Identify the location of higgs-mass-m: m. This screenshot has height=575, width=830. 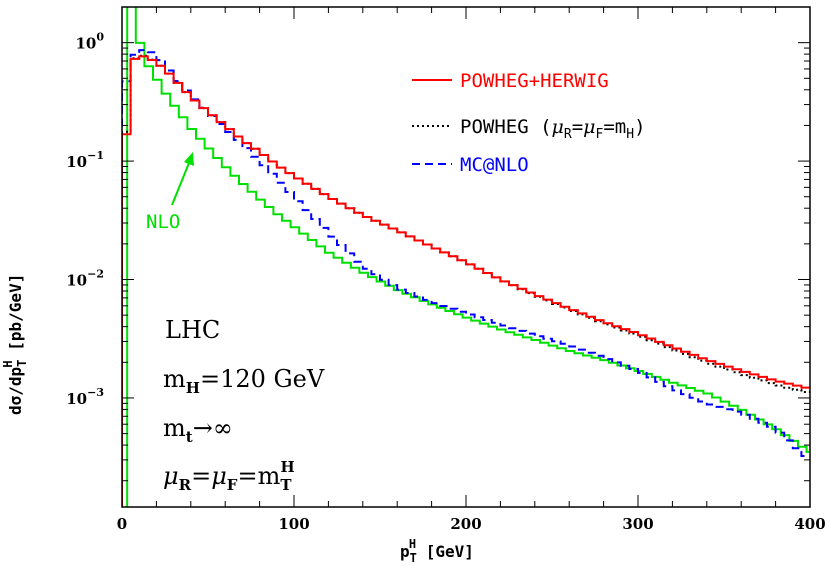
(174, 379).